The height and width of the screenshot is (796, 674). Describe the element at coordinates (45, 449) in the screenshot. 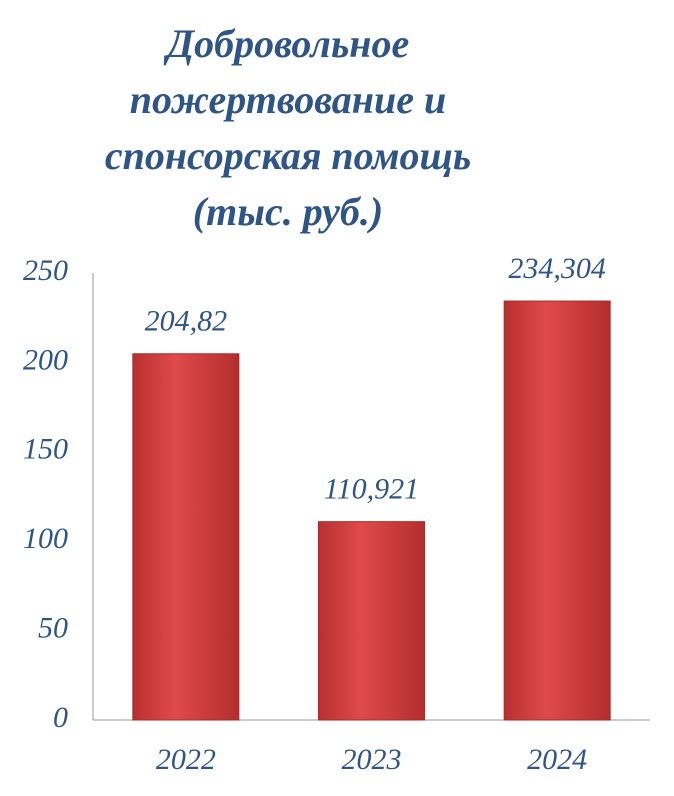

I see `y-tick-label: 150` at that location.